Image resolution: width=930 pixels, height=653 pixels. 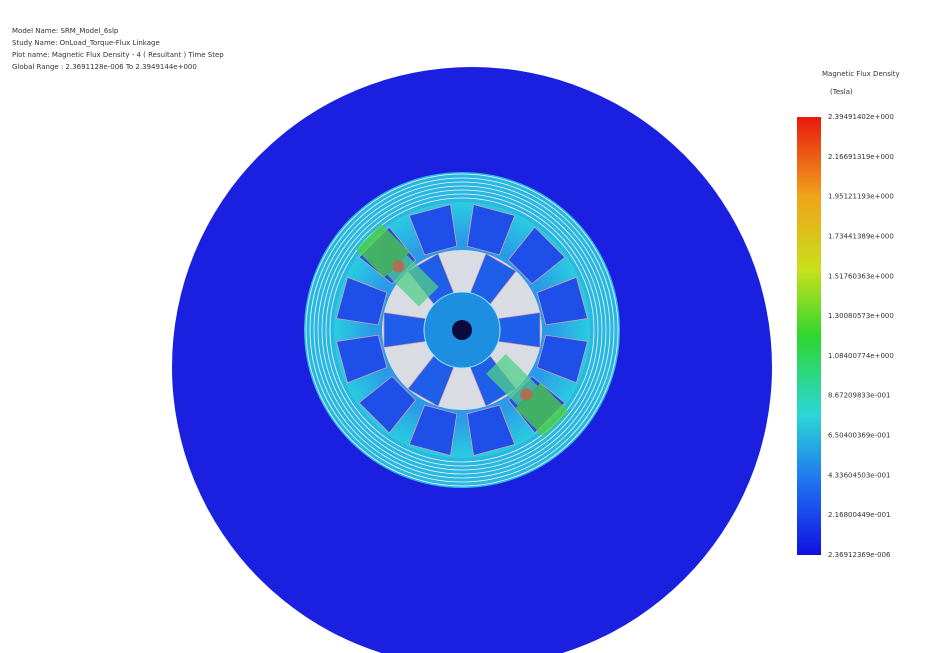 I want to click on shaft, so click(x=462, y=330).